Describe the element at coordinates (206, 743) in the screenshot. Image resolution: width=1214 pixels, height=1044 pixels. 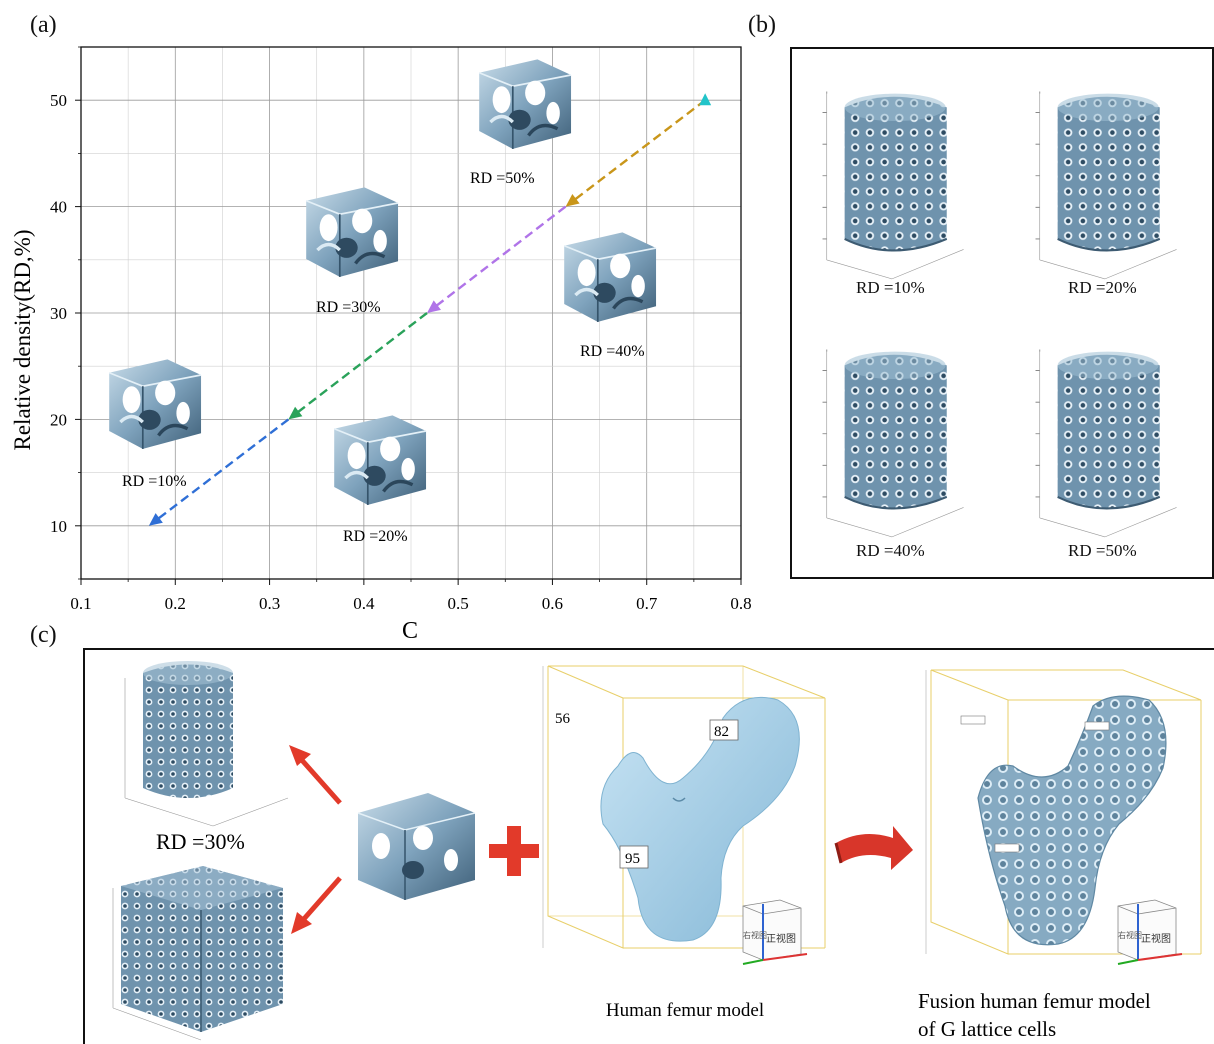
I see `cylinder-rd30-image` at that location.